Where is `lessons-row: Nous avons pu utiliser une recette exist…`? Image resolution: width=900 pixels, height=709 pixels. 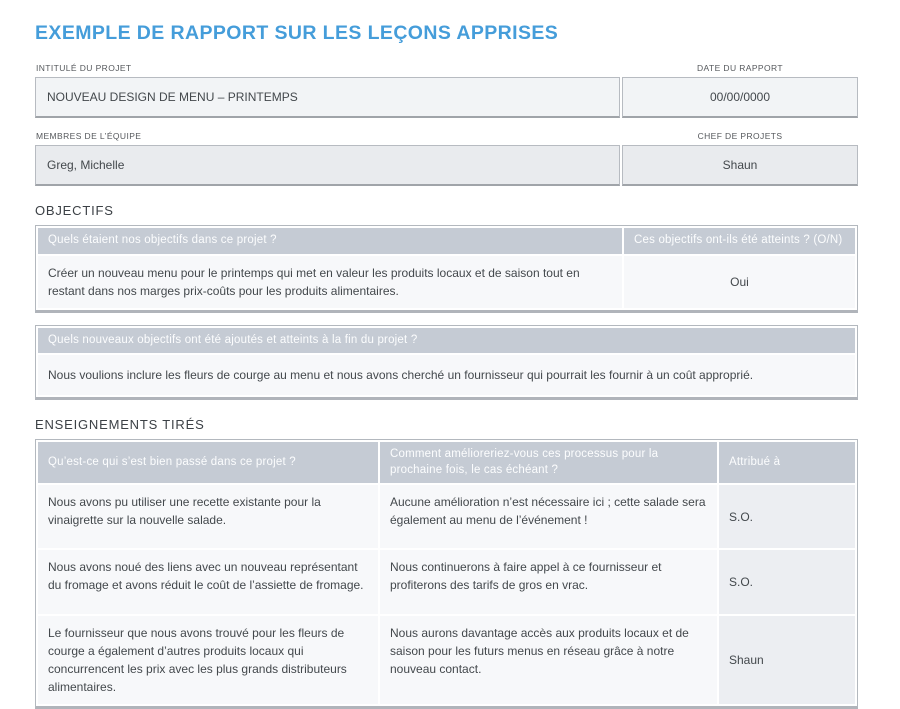
lessons-row: Nous avons pu utiliser une recette exist… is located at coordinates (446, 517).